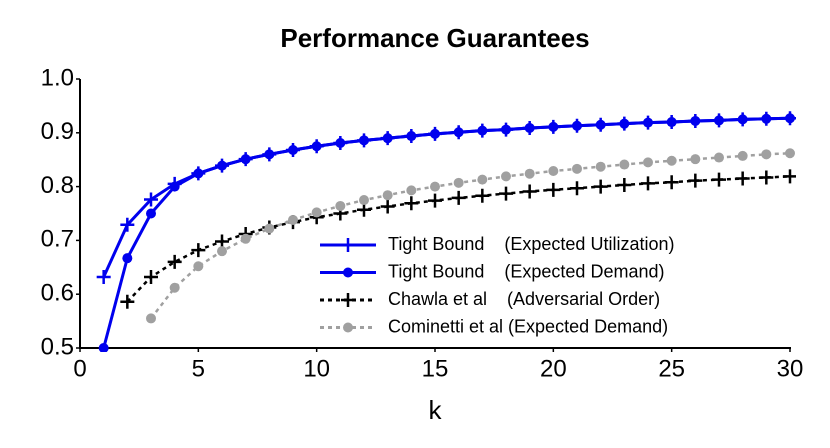 This screenshot has width=830, height=448. I want to click on chart-title: Performance Guarantees, so click(434, 38).